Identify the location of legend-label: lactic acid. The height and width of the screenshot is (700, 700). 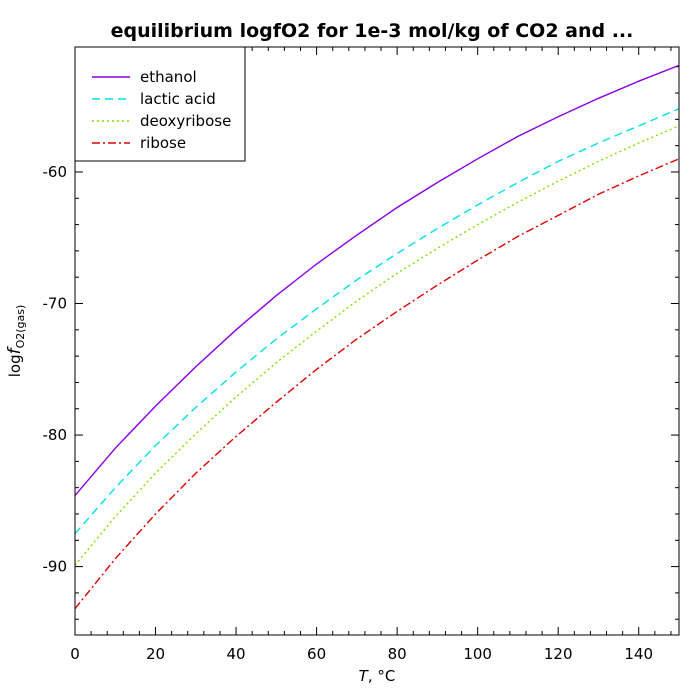
(178, 99).